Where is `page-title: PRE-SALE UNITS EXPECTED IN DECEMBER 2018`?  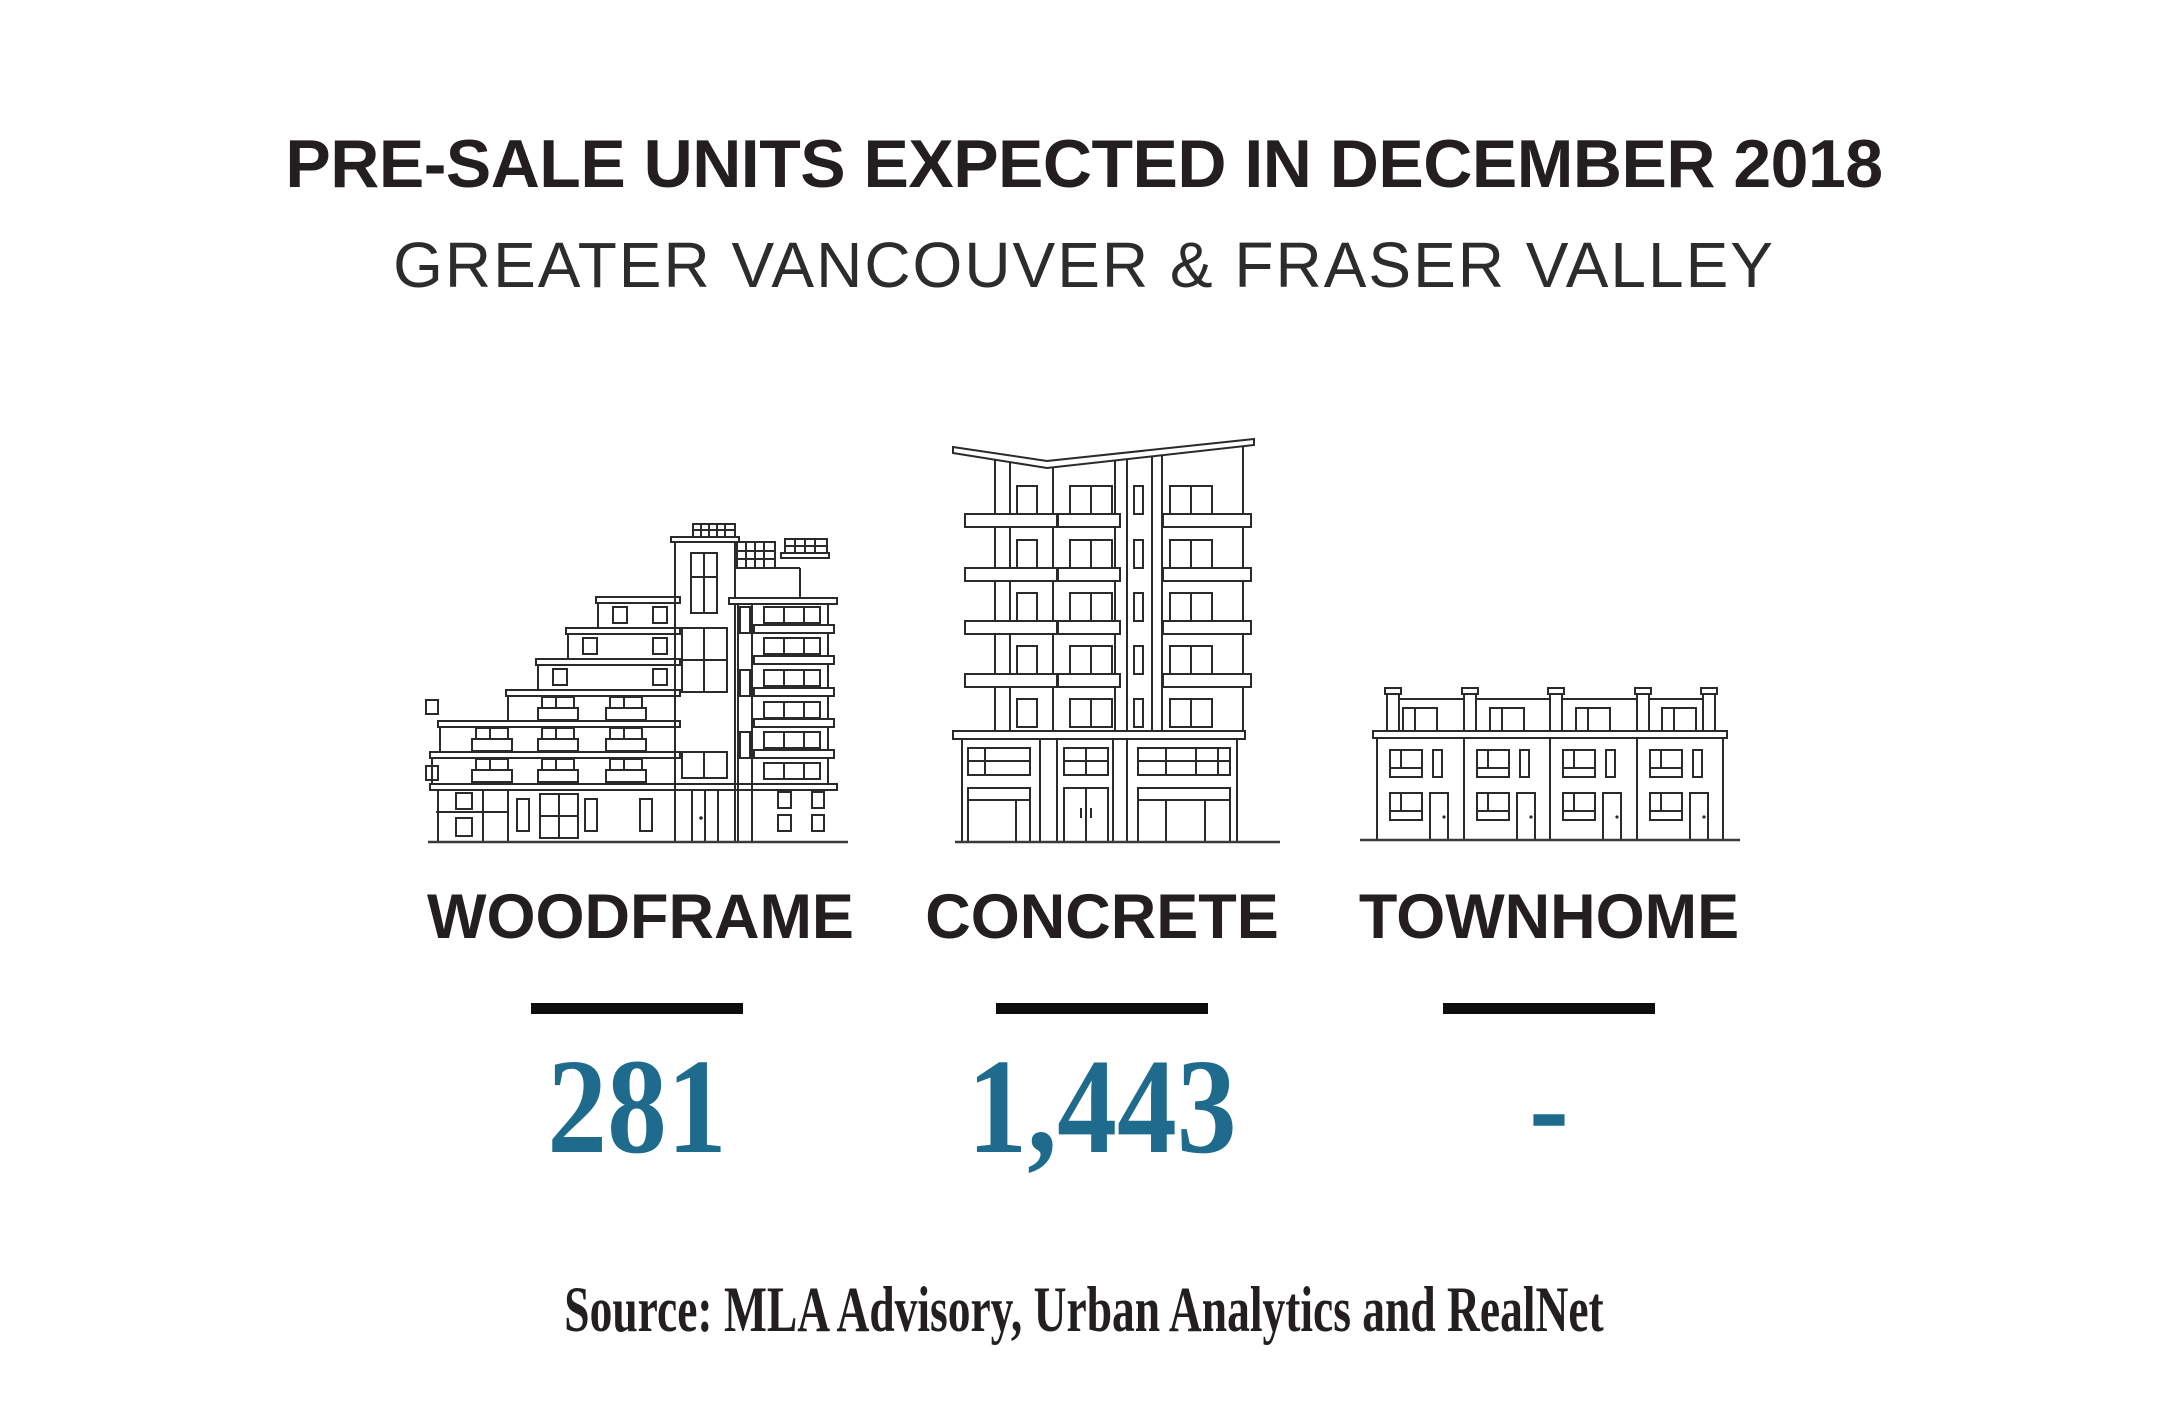 page-title: PRE-SALE UNITS EXPECTED IN DECEMBER 2018 is located at coordinates (1084, 164).